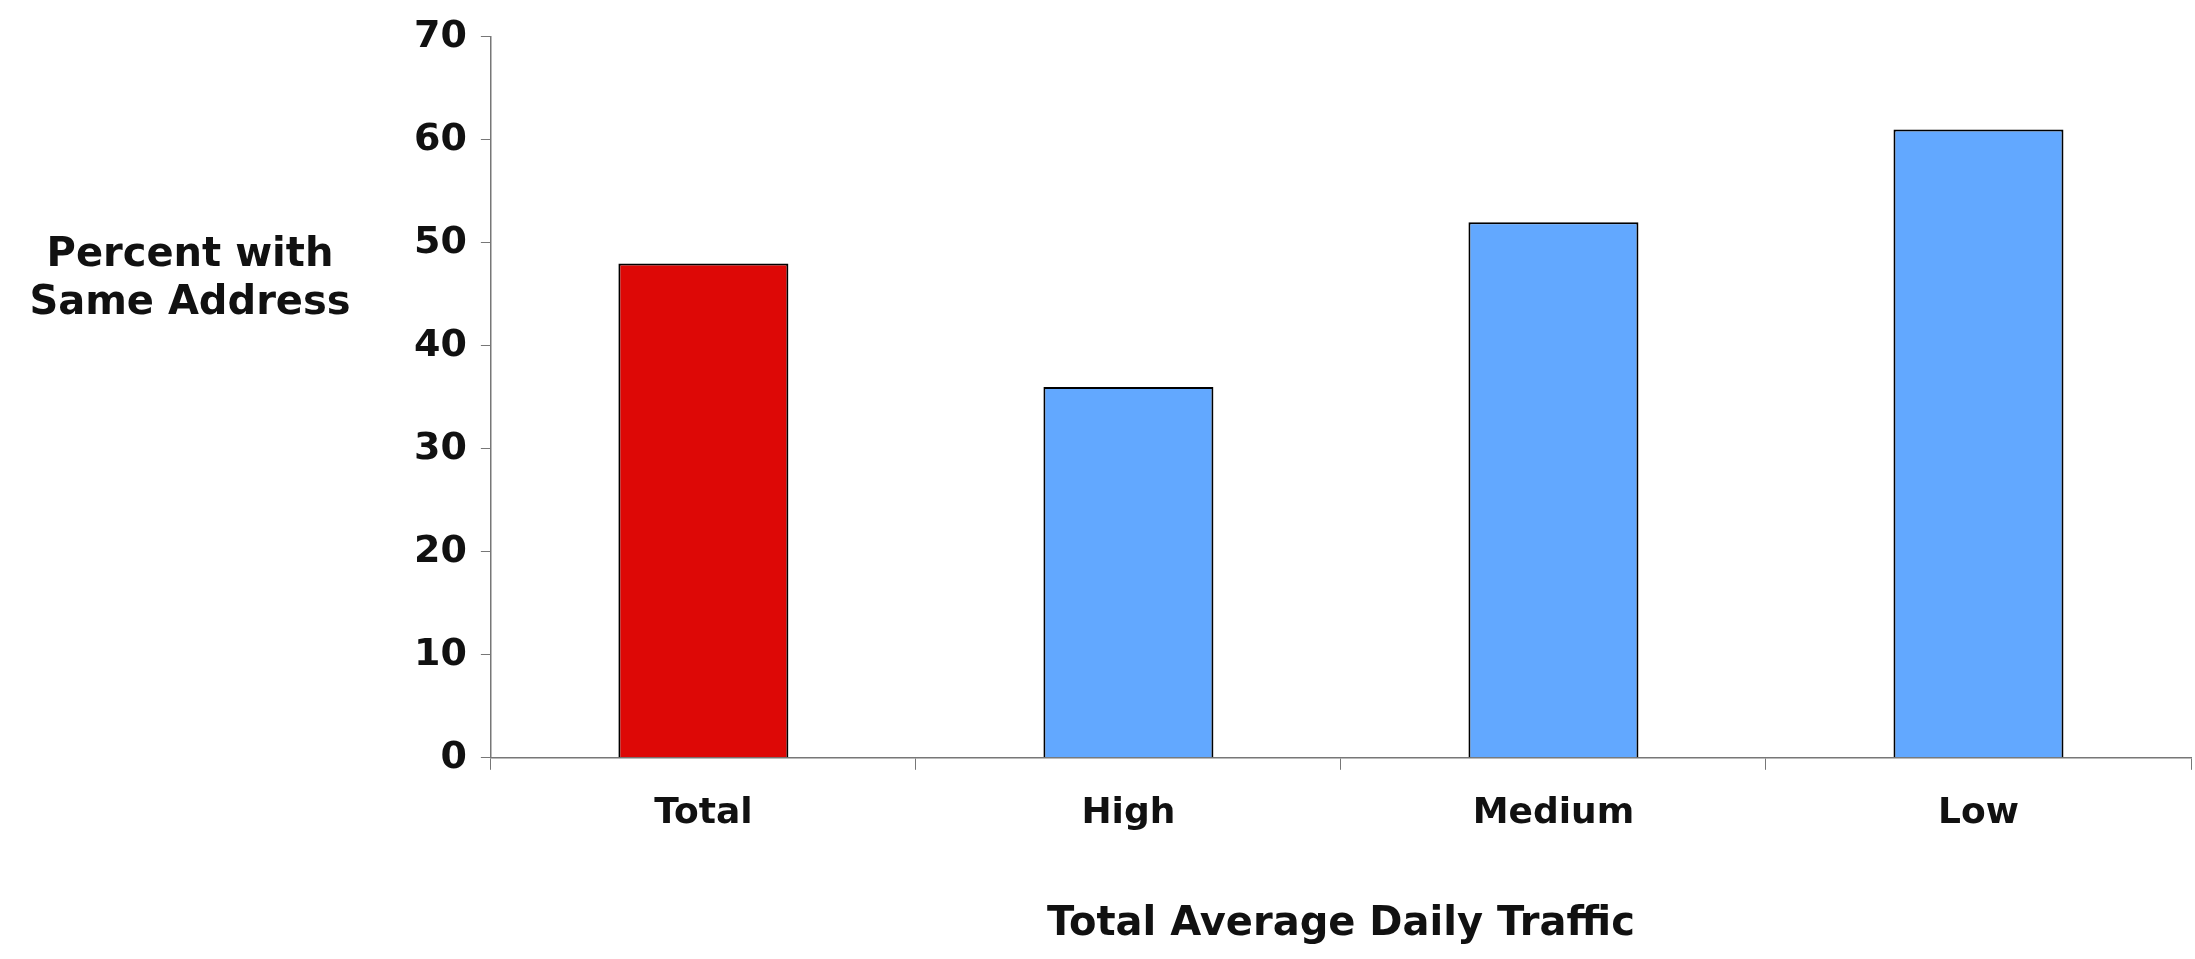 This screenshot has height=959, width=2195. I want to click on y-tick-label: 20, so click(440, 548).